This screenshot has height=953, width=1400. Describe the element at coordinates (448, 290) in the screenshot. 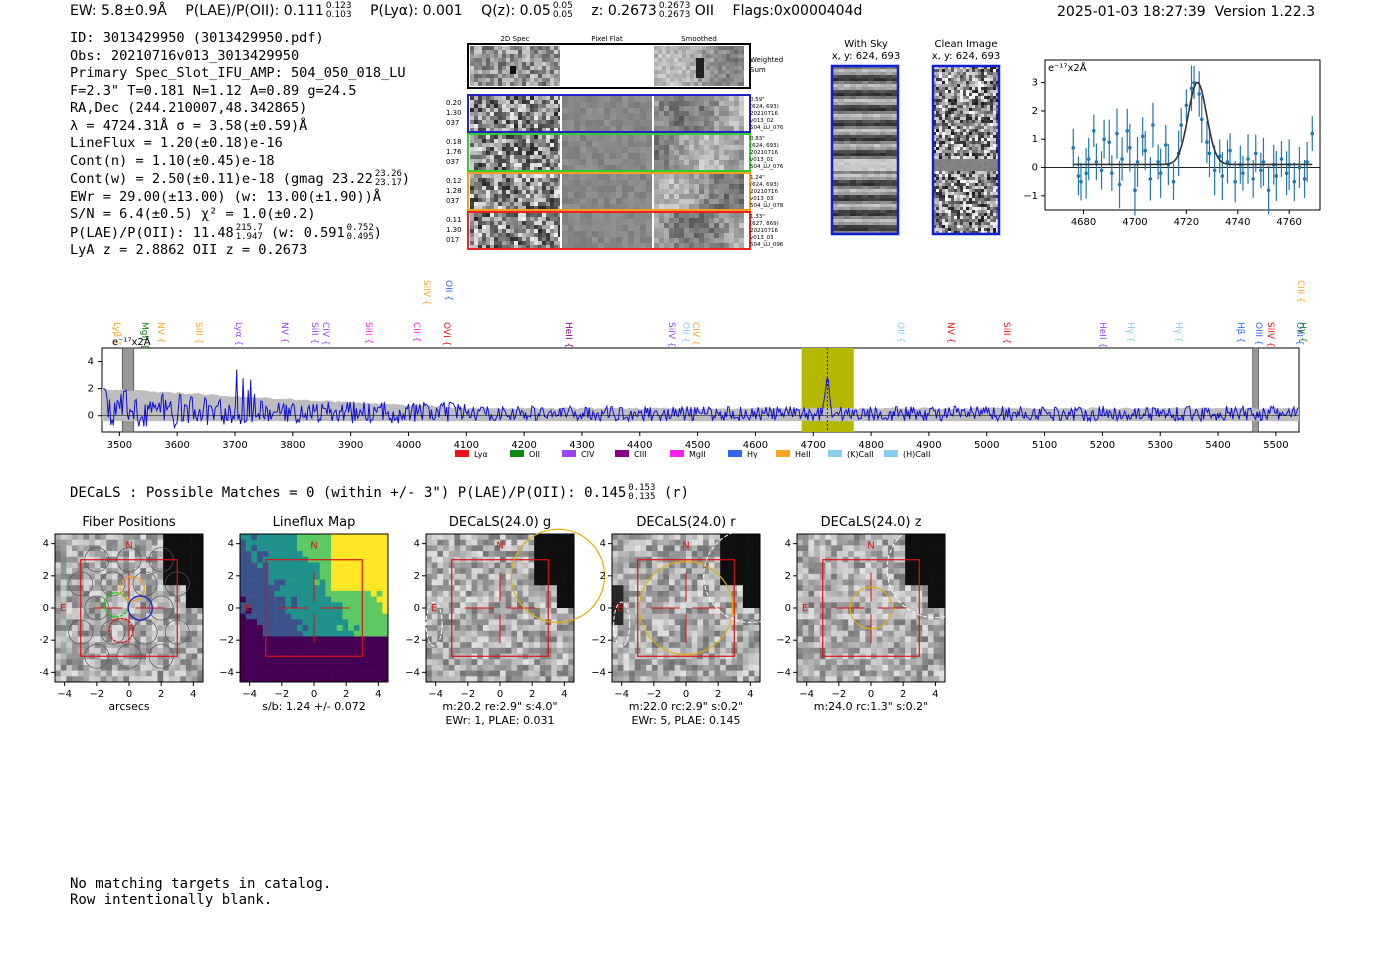

I see `spectral-line-label: OII {` at that location.